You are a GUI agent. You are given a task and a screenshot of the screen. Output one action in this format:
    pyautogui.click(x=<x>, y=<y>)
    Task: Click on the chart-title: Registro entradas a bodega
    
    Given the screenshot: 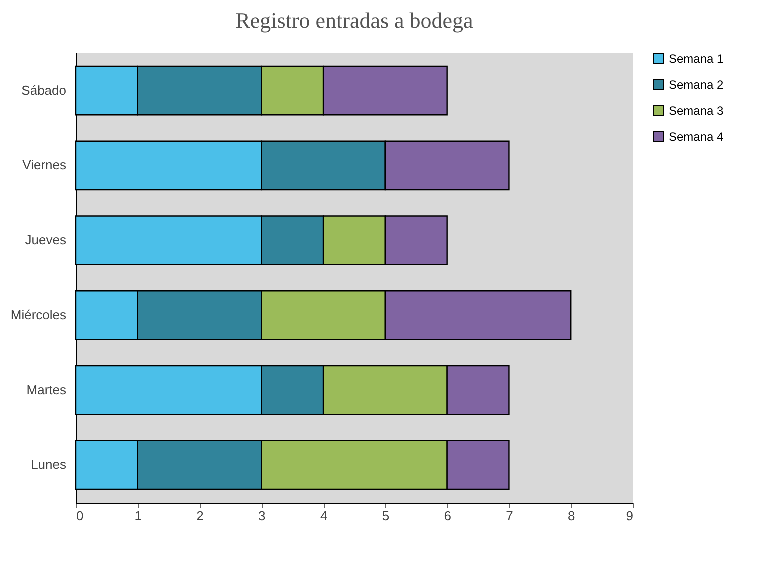 What is the action you would take?
    pyautogui.click(x=355, y=20)
    